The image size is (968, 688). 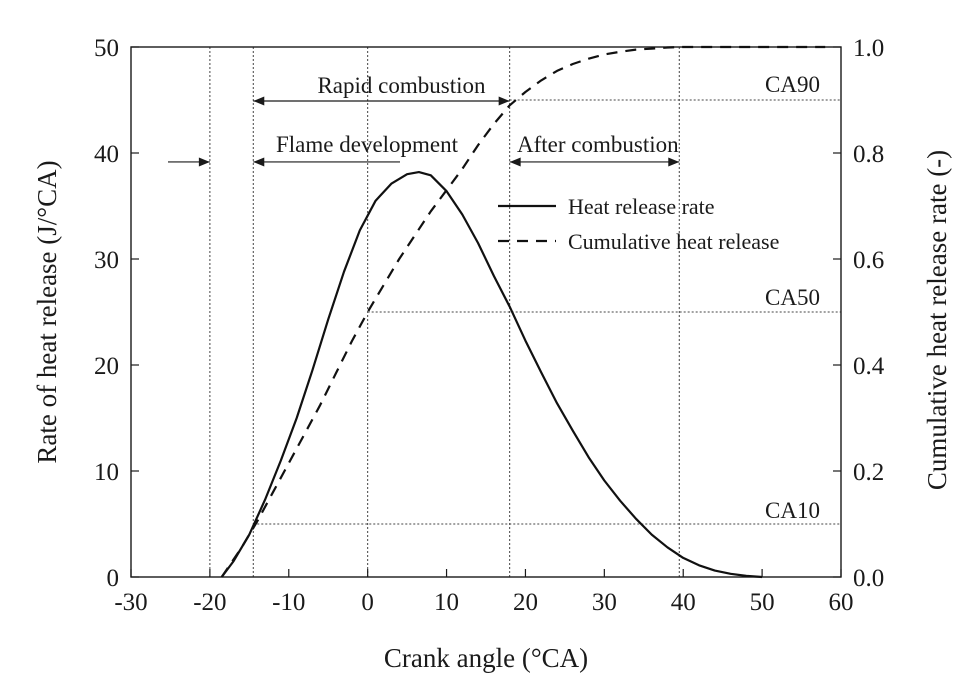 What do you see at coordinates (674, 162) in the screenshot?
I see `after-combustion-arrow-right-head` at bounding box center [674, 162].